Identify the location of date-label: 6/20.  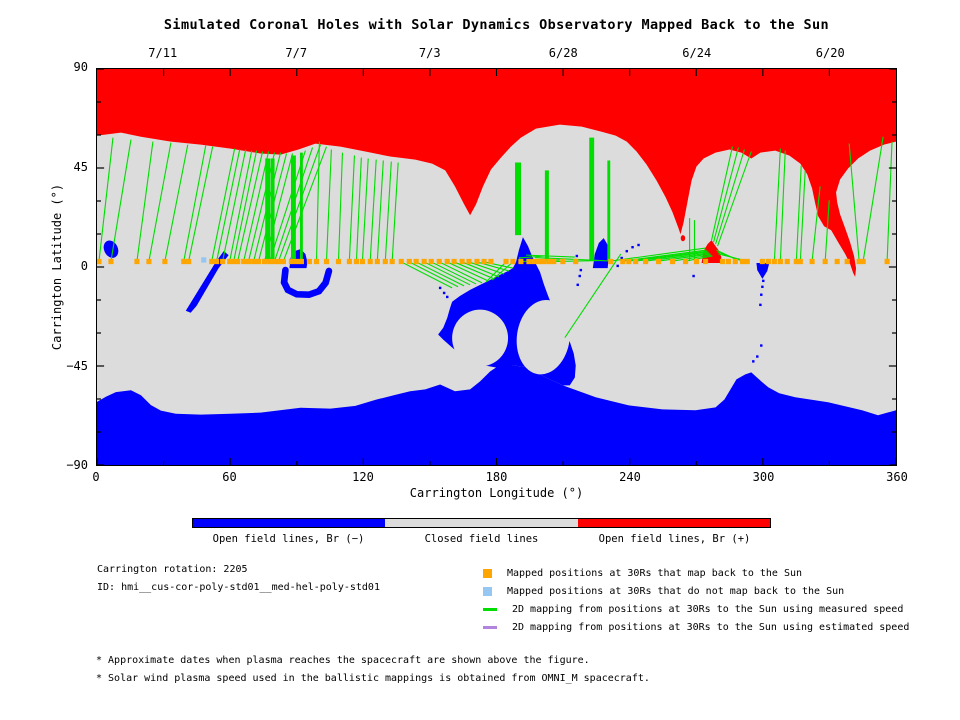
(830, 53).